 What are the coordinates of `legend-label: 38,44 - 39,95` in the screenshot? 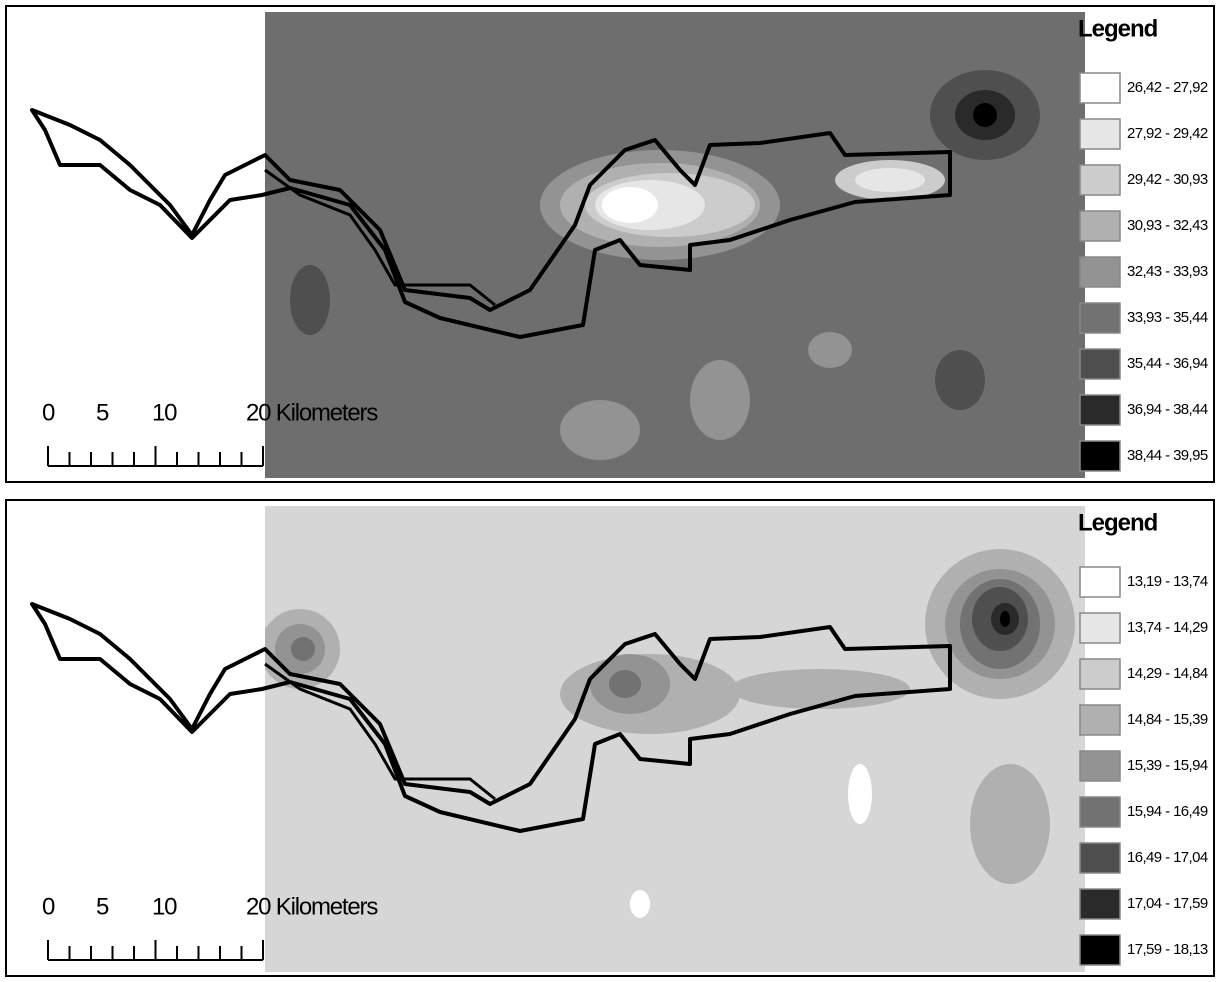 It's located at (1167, 455).